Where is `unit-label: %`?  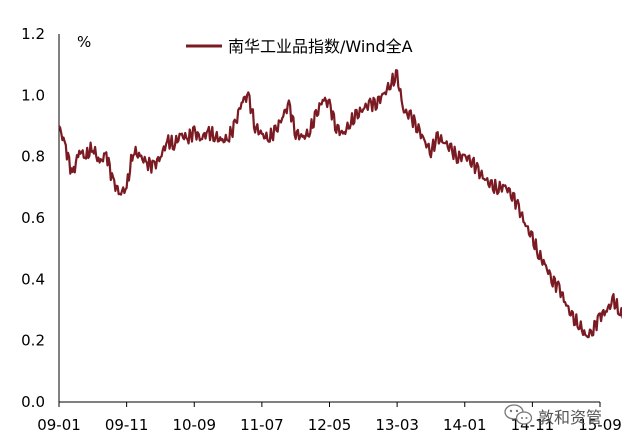 unit-label: % is located at coordinates (84, 42).